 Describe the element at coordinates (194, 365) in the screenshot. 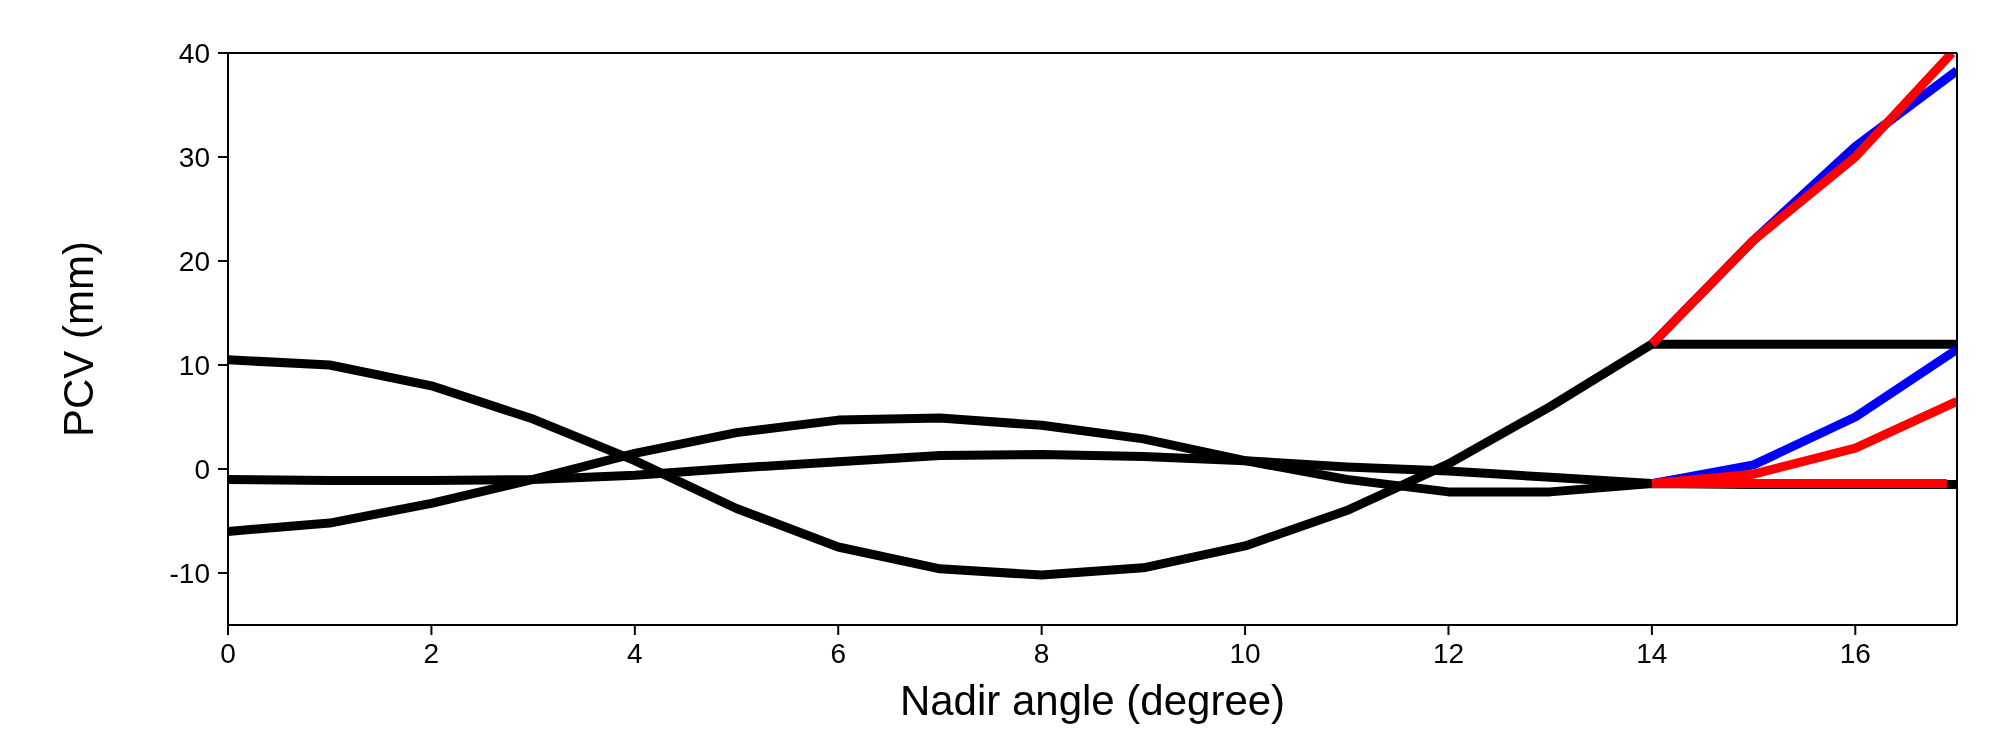

I see `y-tick-label: 10` at that location.